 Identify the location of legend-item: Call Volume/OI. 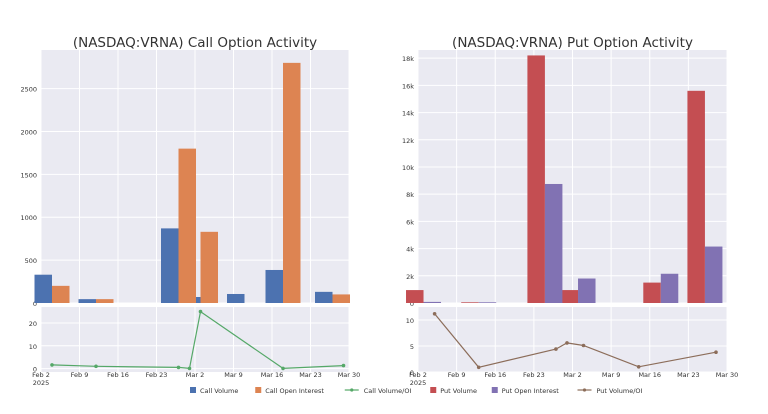
(378, 391).